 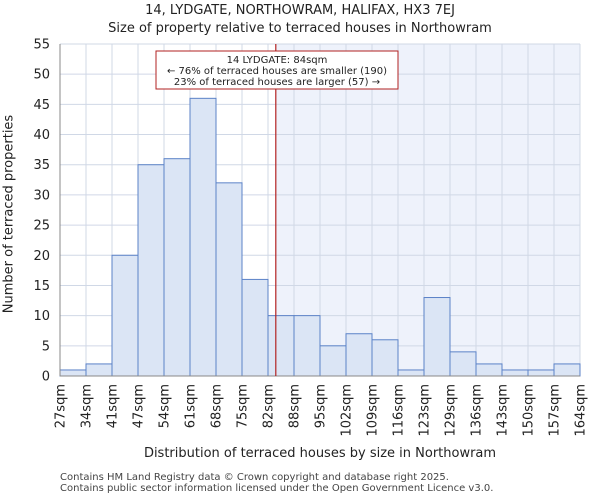 I want to click on y-tick-label: 40, so click(x=41, y=135).